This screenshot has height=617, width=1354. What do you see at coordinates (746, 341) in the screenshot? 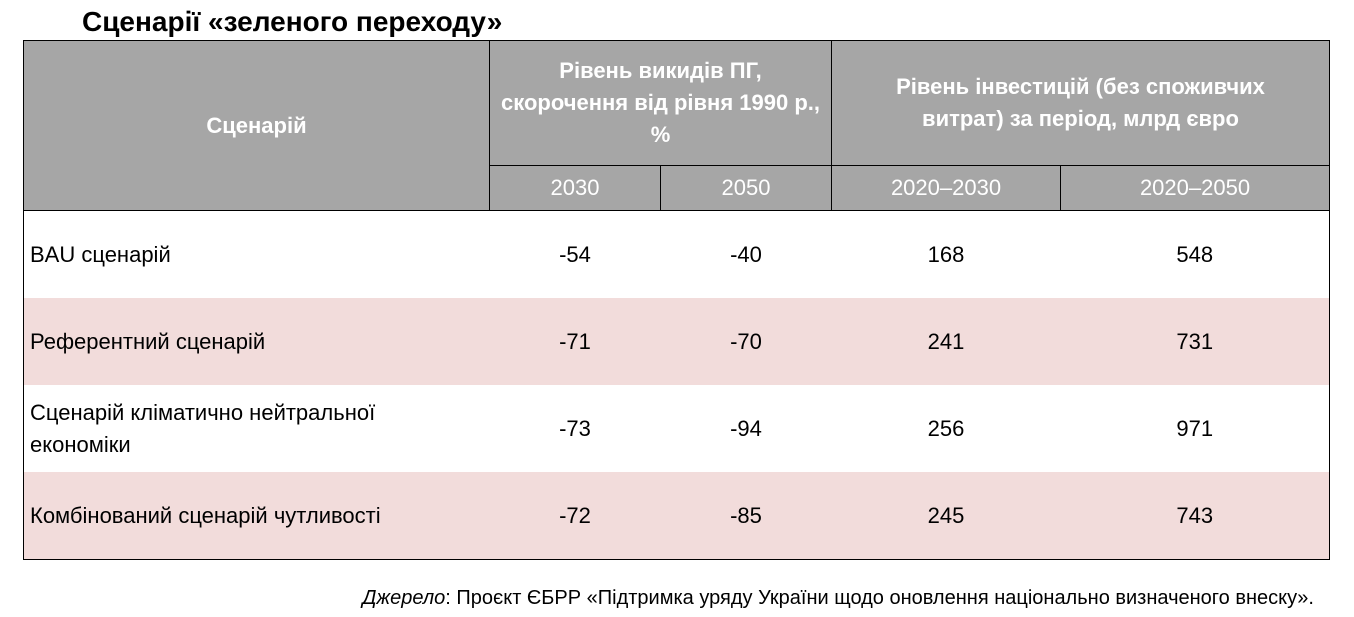
I see `row-emissions-2050: -70` at bounding box center [746, 341].